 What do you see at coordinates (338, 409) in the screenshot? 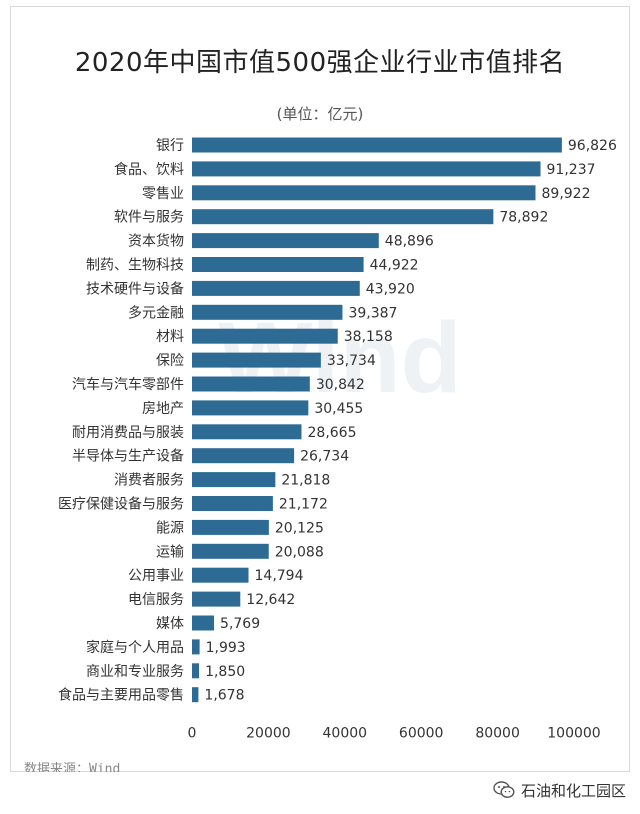
I see `value-label: 30,455` at bounding box center [338, 409].